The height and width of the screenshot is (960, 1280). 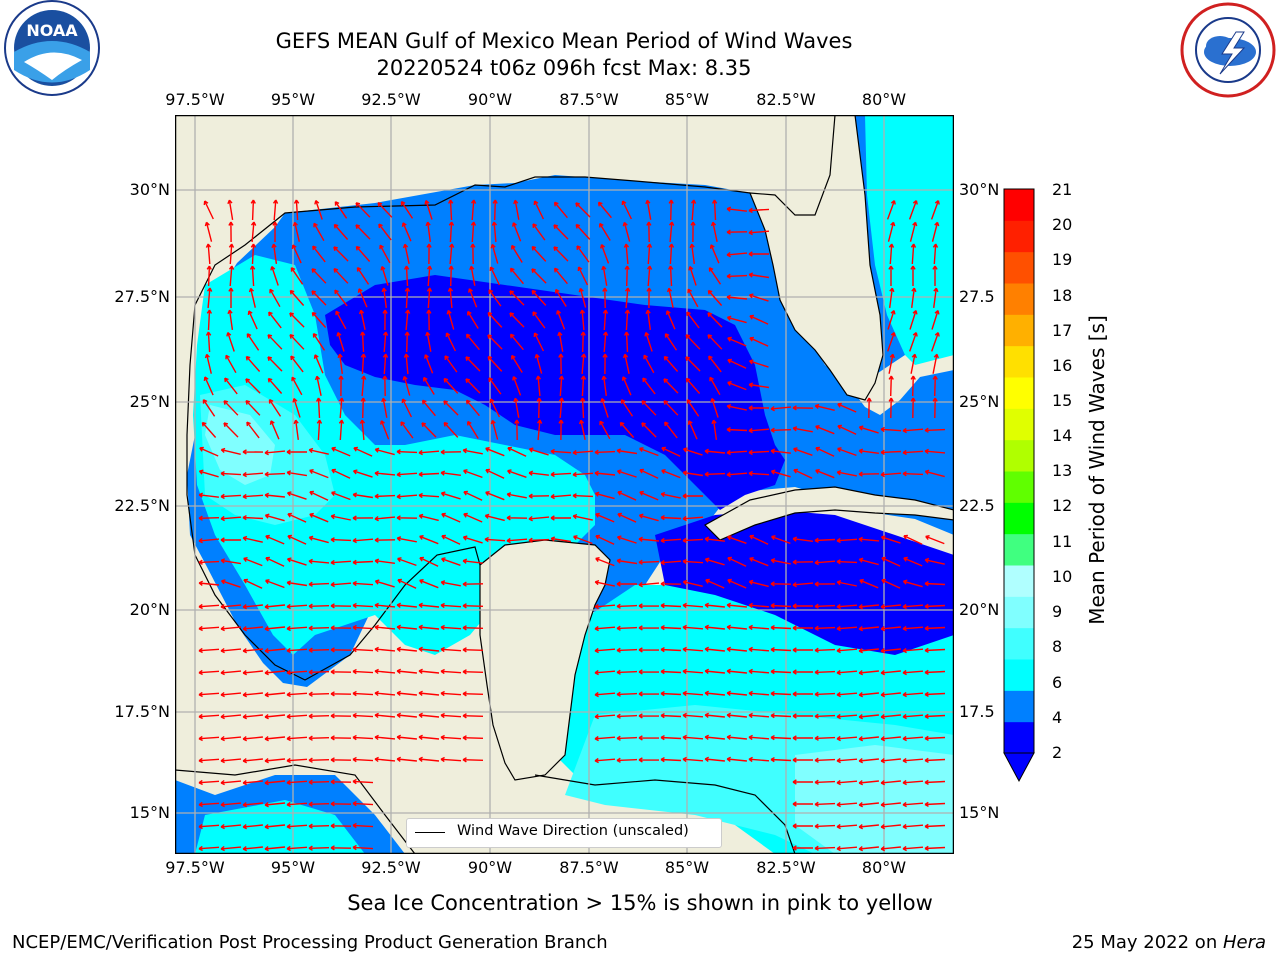 I want to click on lon-label-top: 87.5°W, so click(x=589, y=99).